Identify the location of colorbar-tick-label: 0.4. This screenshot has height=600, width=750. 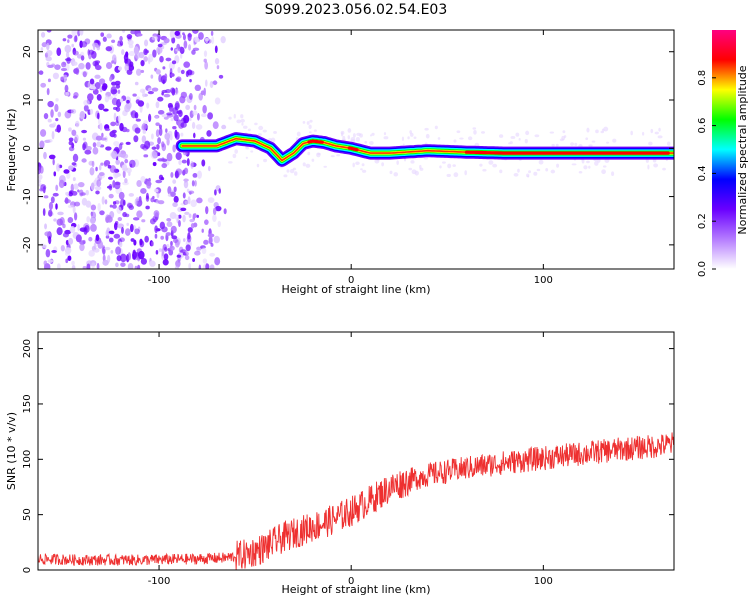
(702, 173).